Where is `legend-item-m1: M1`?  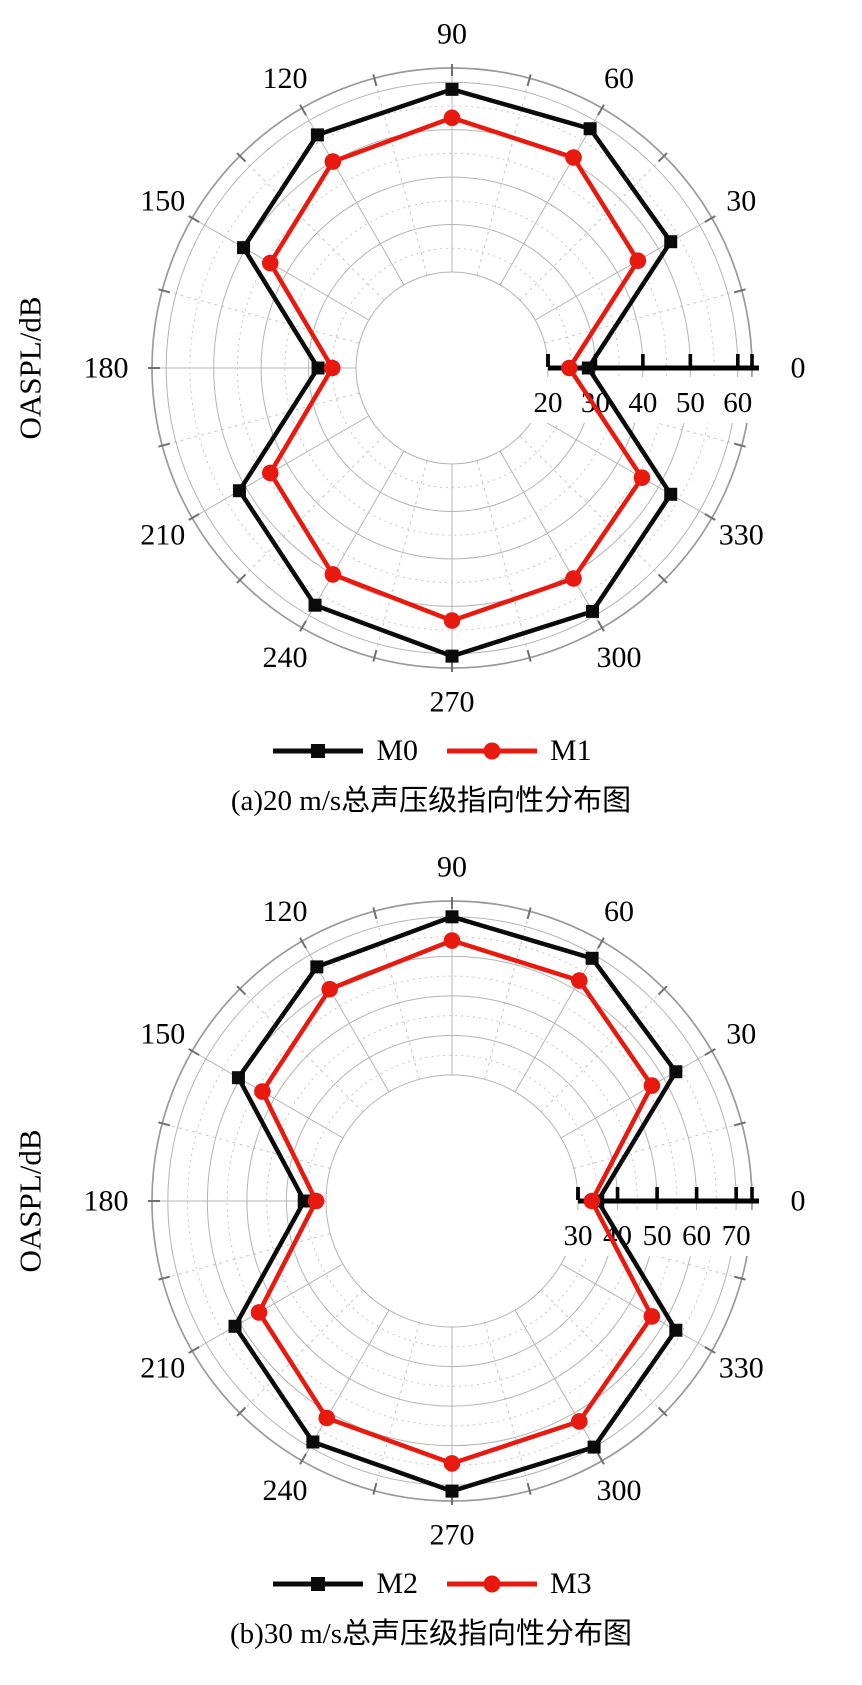 legend-item-m1: M1 is located at coordinates (518, 751).